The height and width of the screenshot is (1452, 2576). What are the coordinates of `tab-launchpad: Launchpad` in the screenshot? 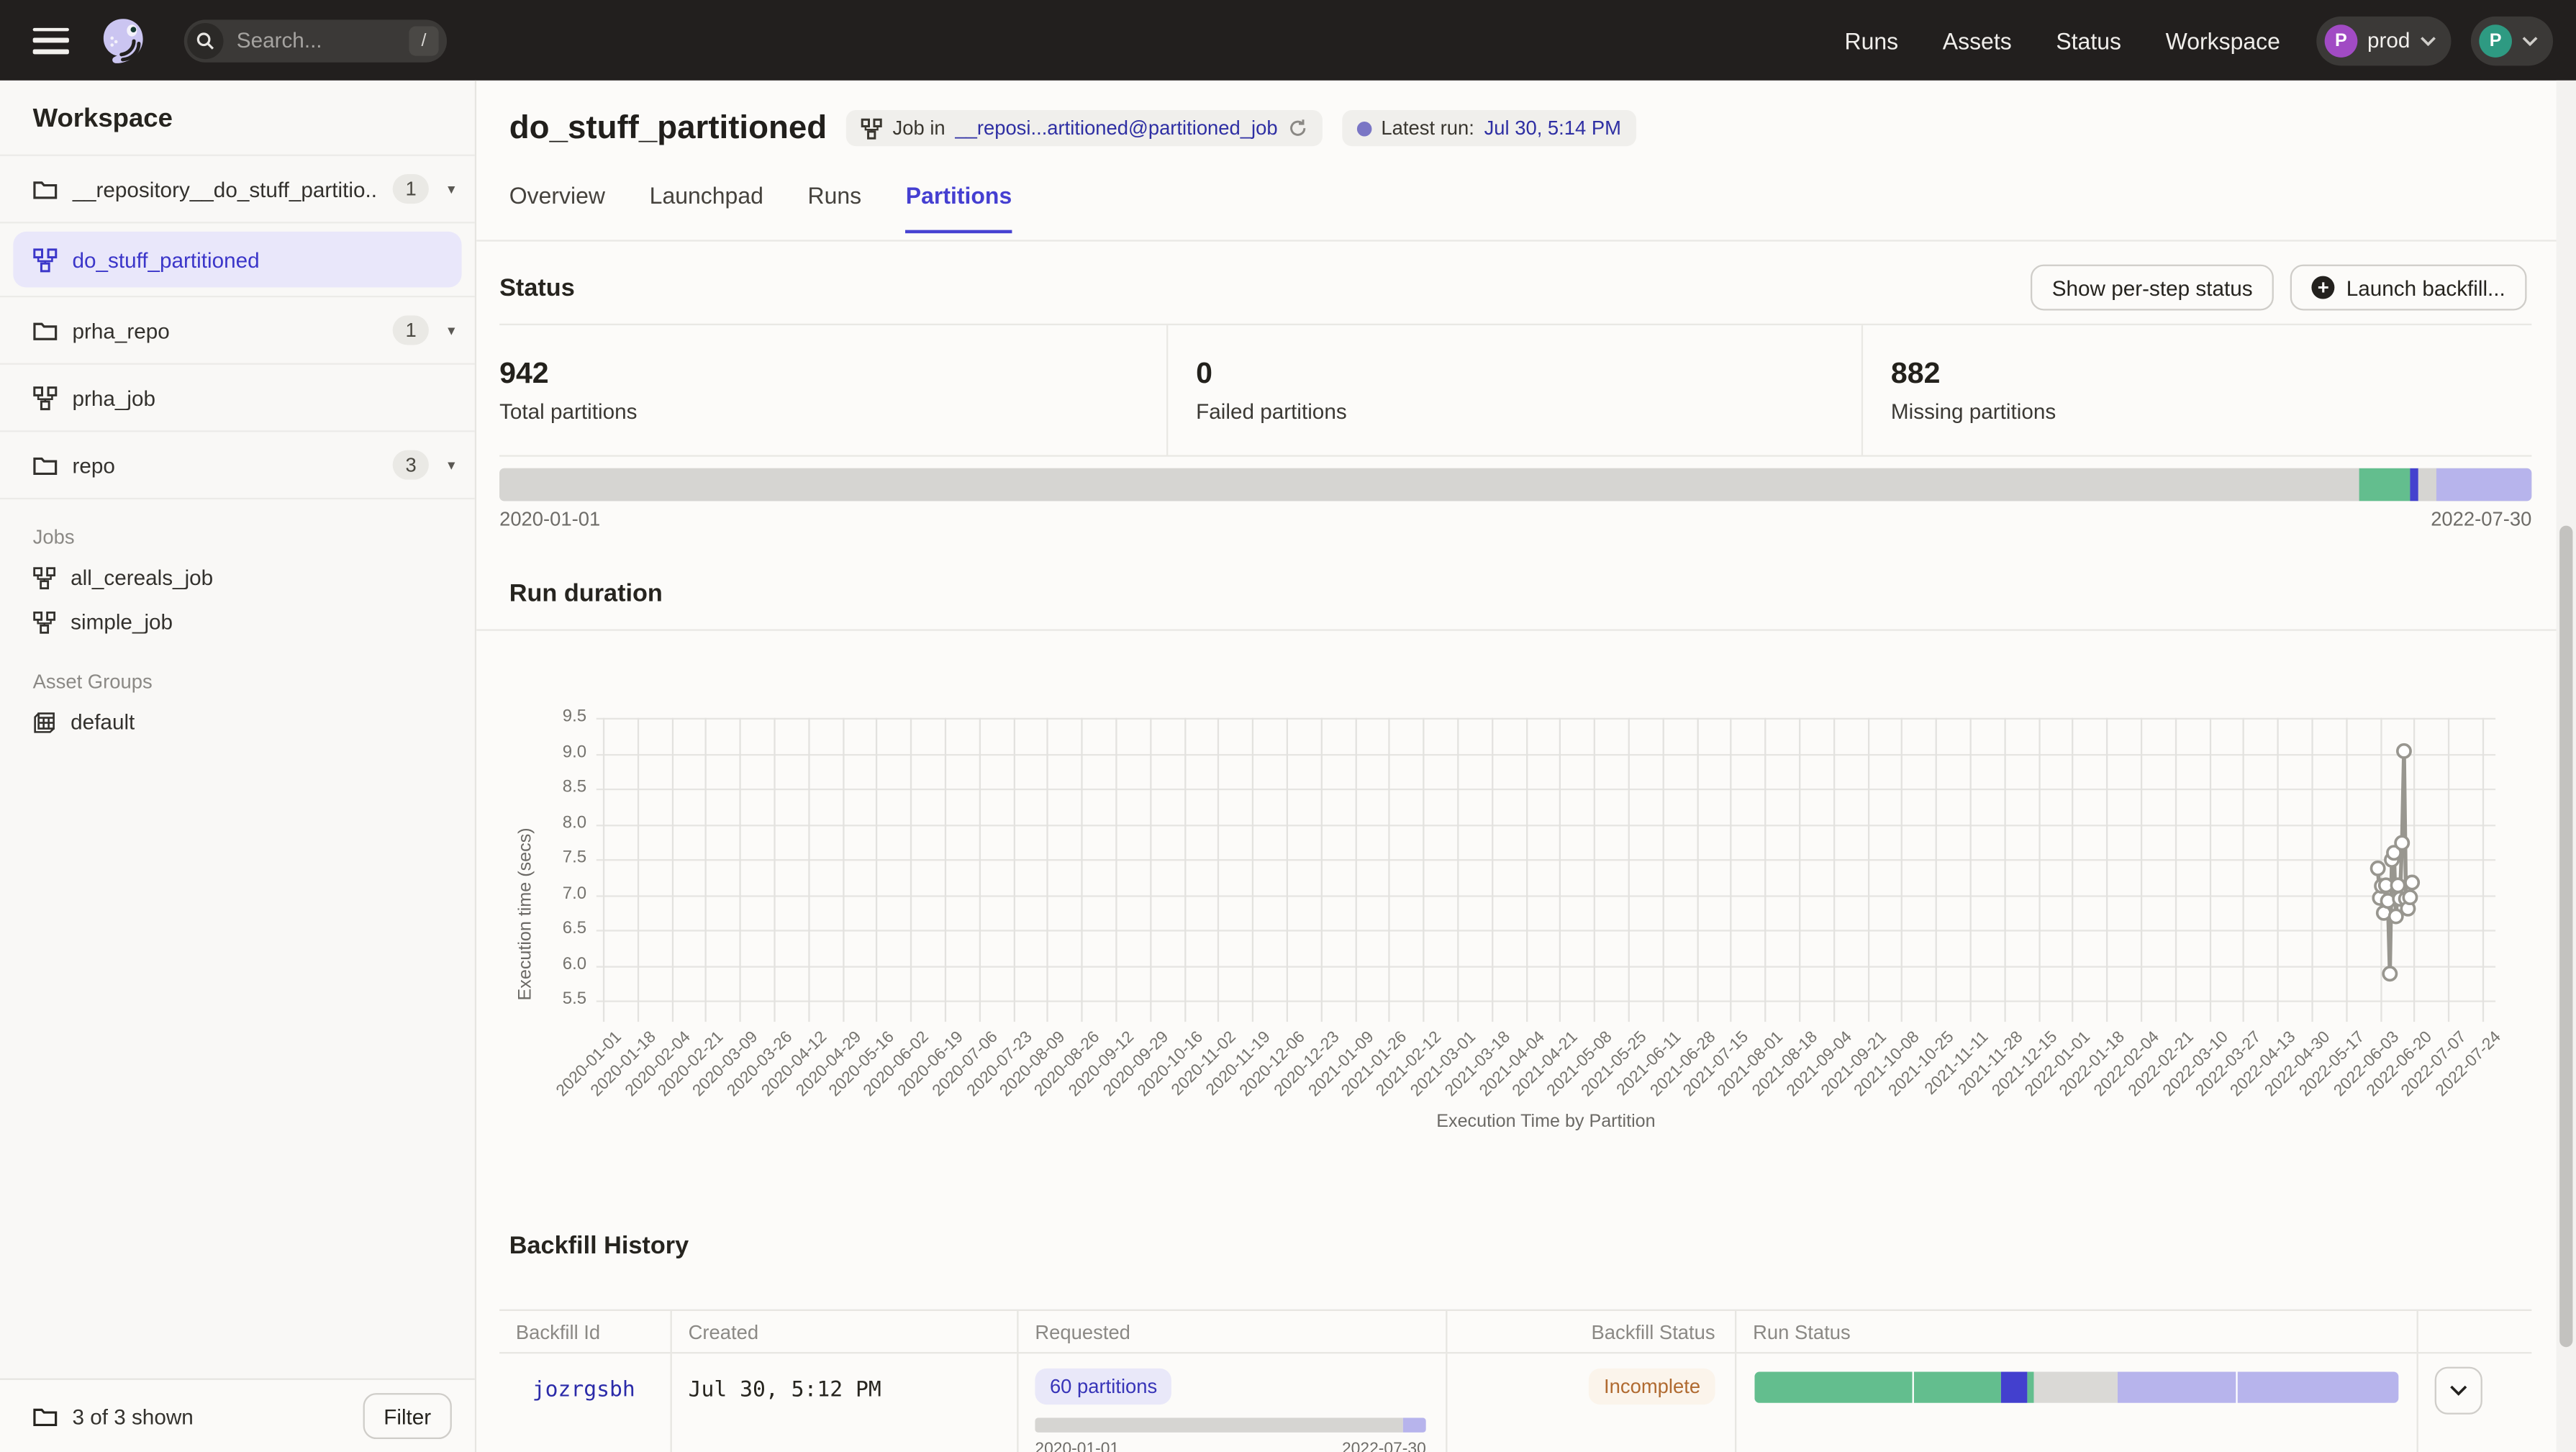 It's located at (706, 195).